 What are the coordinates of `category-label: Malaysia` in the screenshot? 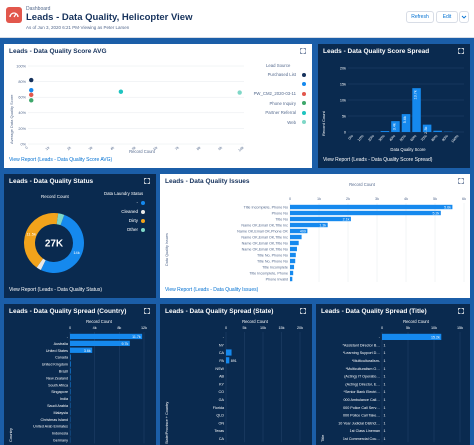 It's located at (60, 413).